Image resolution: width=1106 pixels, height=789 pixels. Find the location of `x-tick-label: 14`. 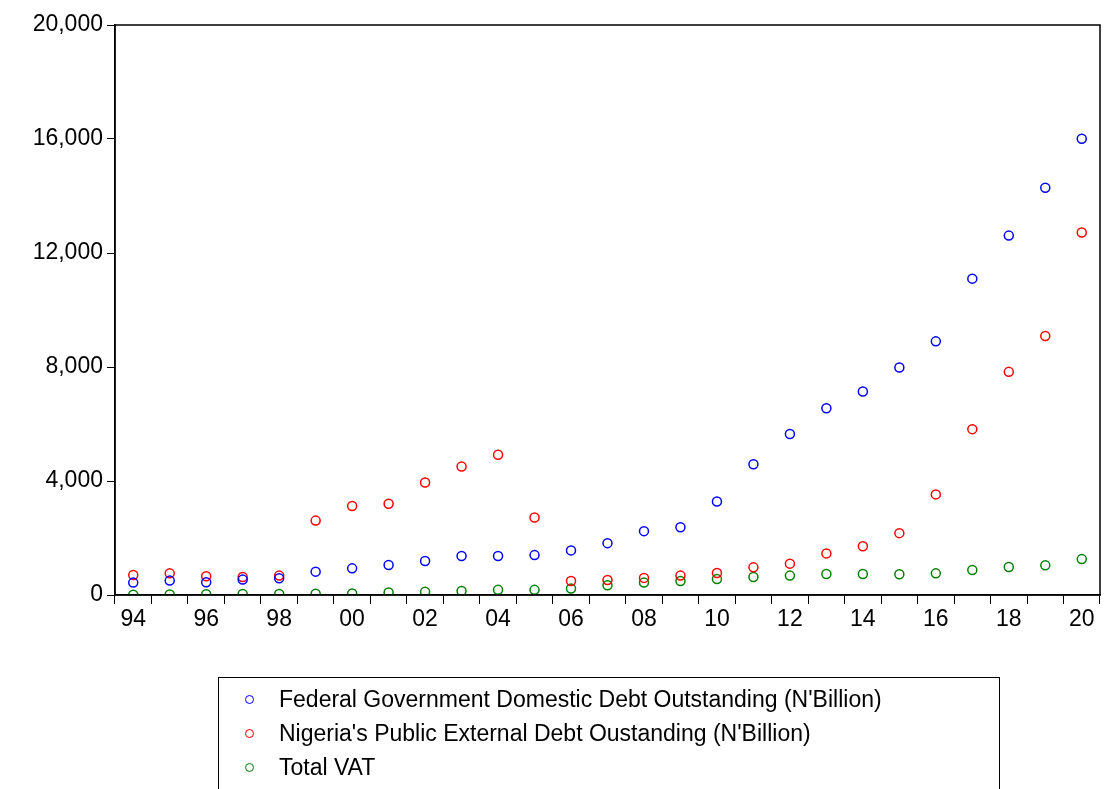

x-tick-label: 14 is located at coordinates (863, 618).